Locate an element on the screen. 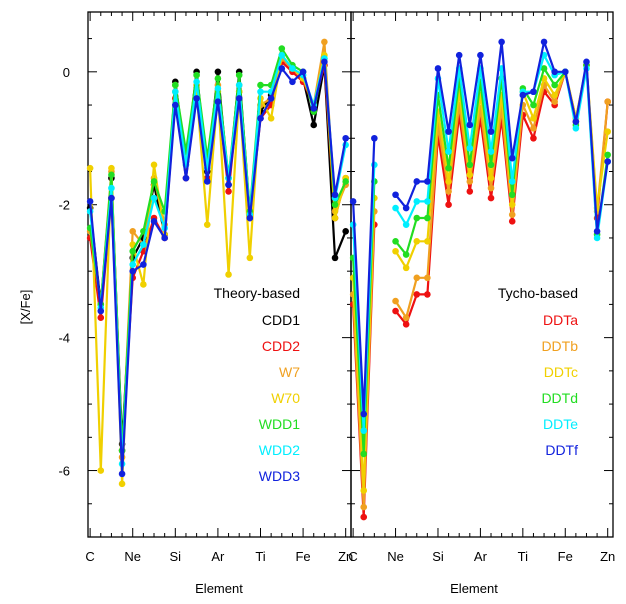 This screenshot has width=626, height=604. legend-right: Tycho-based DDTa DDTb DDTc DDTd DDTe DDTf is located at coordinates (538, 371).